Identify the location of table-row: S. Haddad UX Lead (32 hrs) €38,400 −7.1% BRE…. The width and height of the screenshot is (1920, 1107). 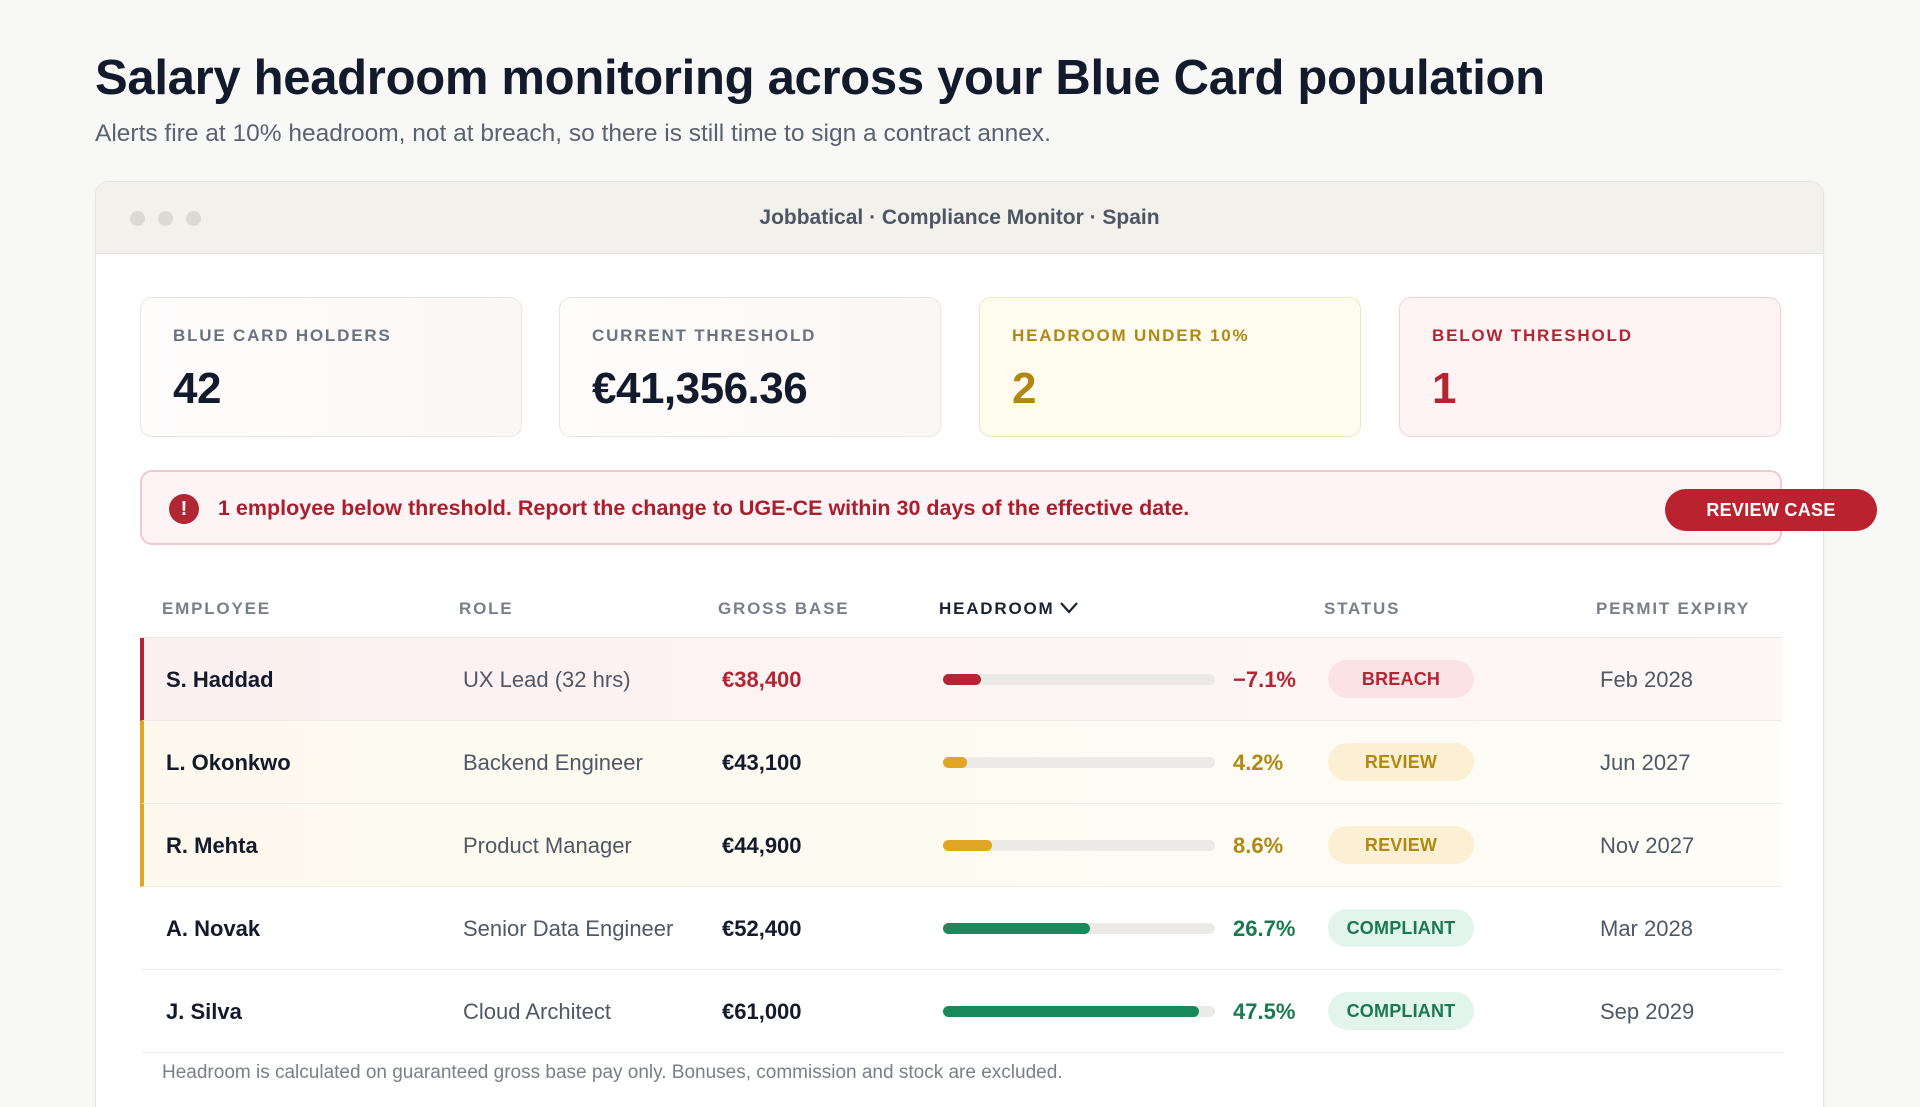
(961, 679).